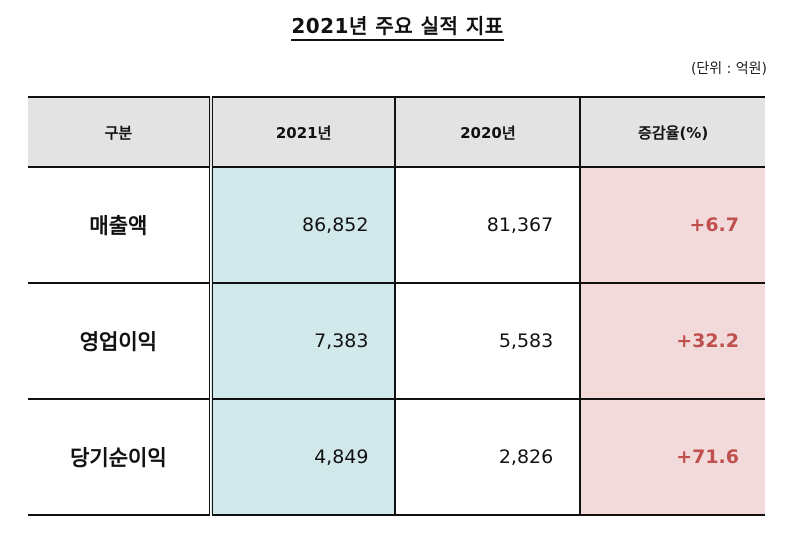 The height and width of the screenshot is (536, 795). What do you see at coordinates (120, 132) in the screenshot?
I see `header-category: 구분` at bounding box center [120, 132].